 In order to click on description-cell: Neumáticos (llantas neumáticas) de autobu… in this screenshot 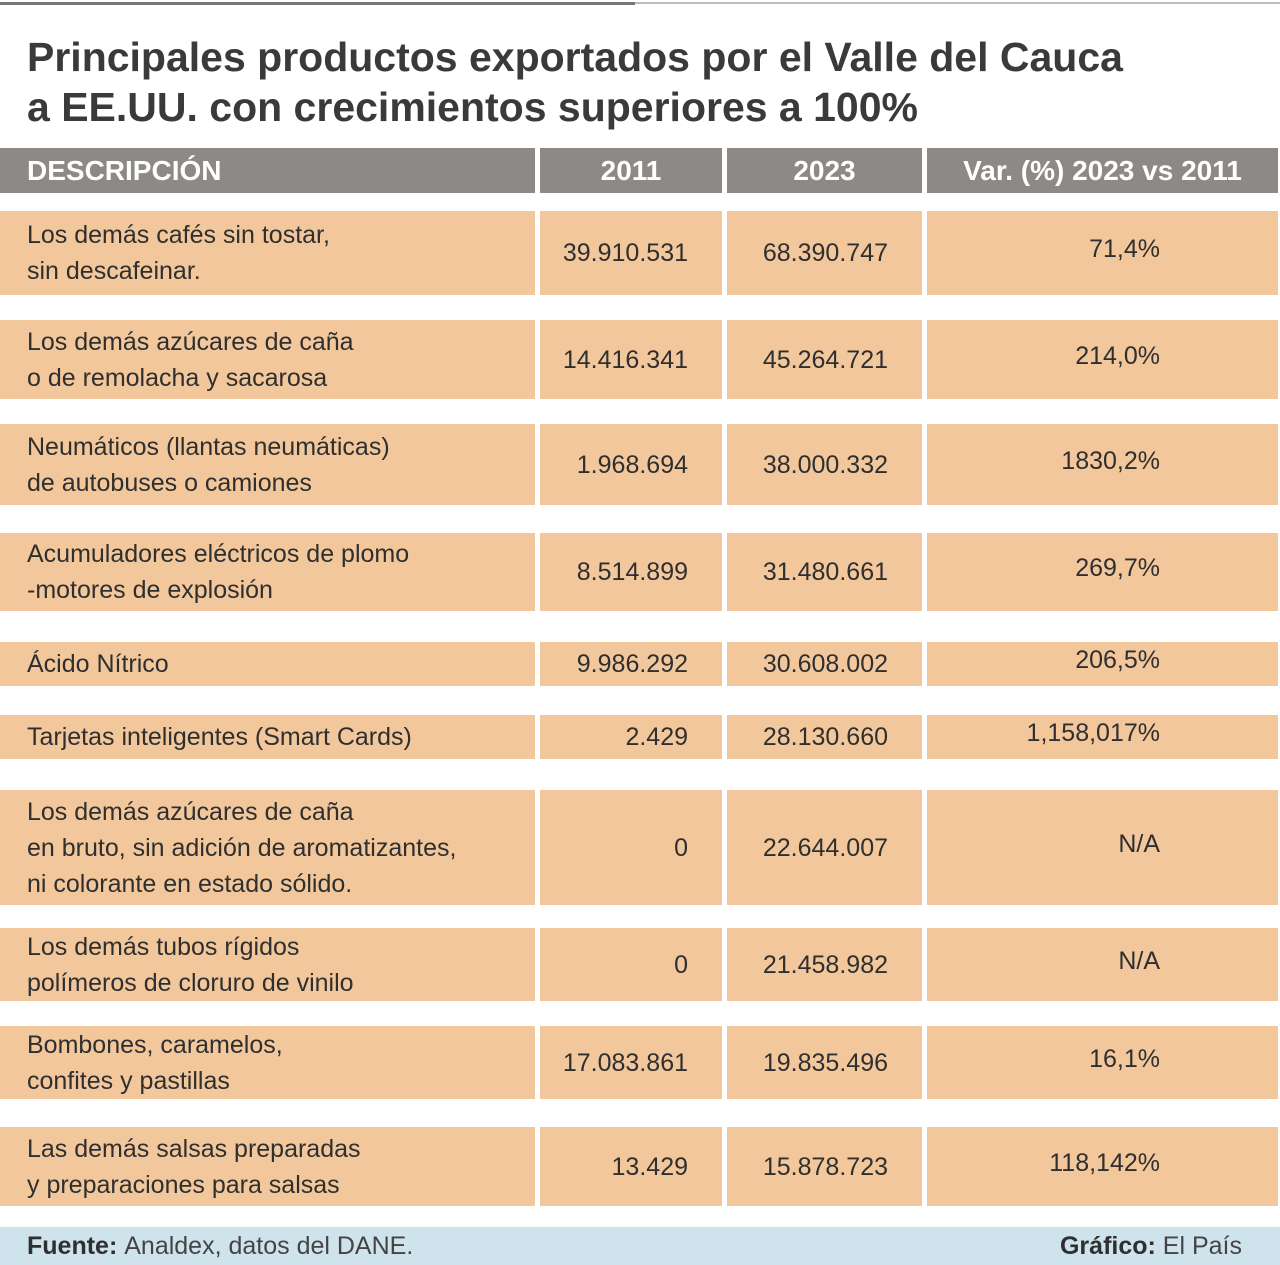, I will do `click(267, 464)`.